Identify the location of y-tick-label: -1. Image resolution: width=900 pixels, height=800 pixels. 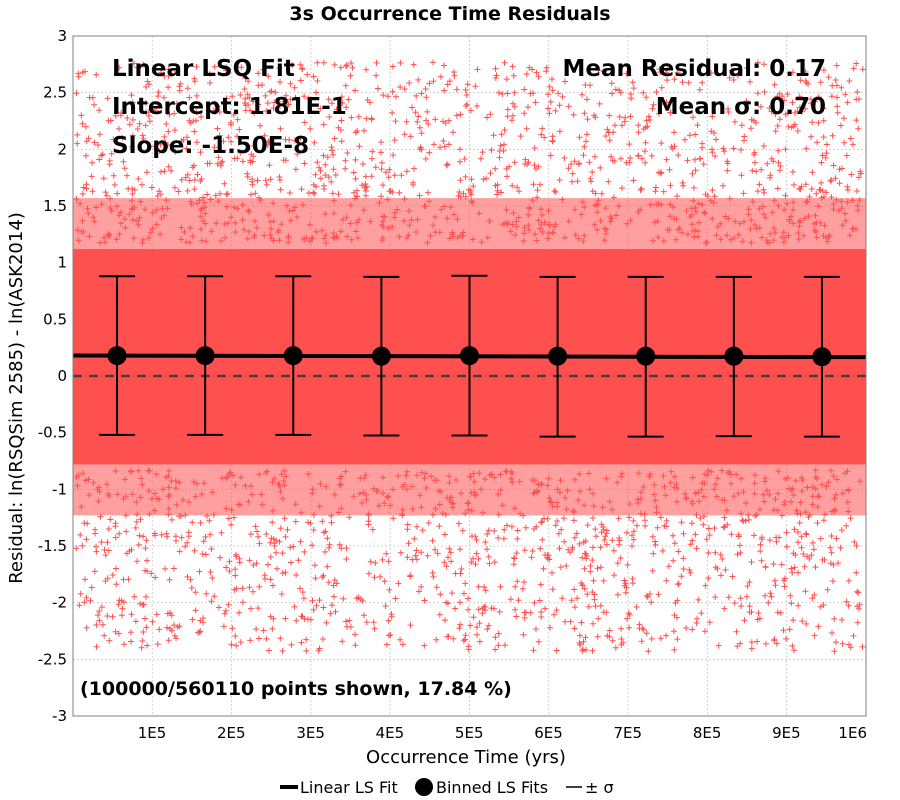
(59, 489).